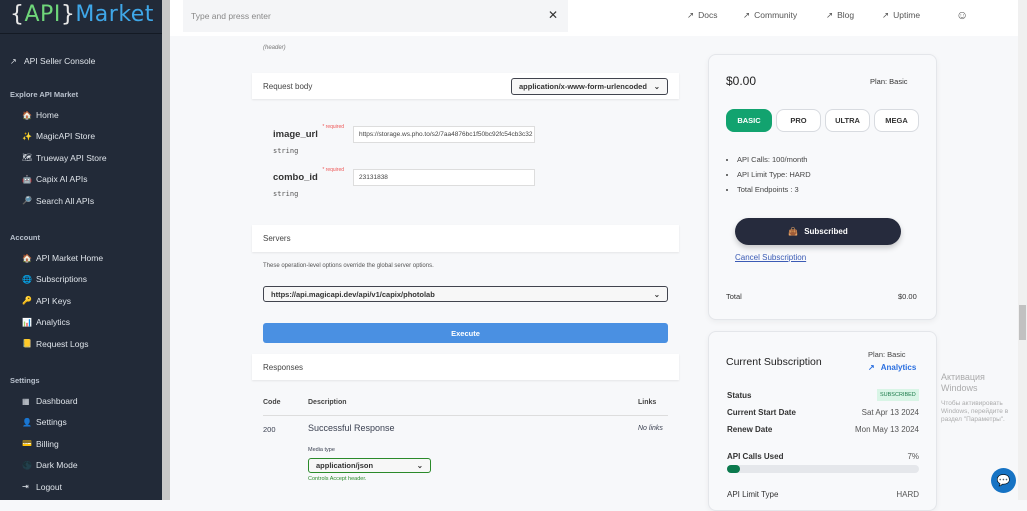 The image size is (1027, 511). I want to click on label: Uptime, so click(907, 15).